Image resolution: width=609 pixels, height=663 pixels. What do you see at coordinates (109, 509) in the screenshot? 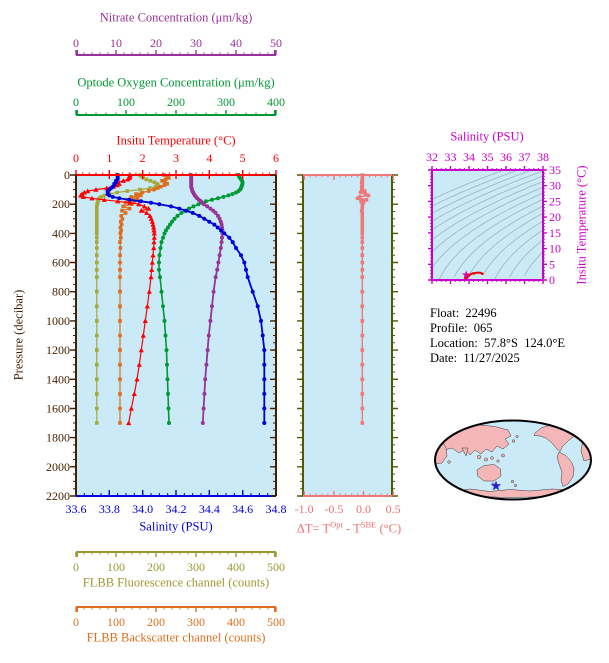
I see `salinity-tick-label: 33.8` at bounding box center [109, 509].